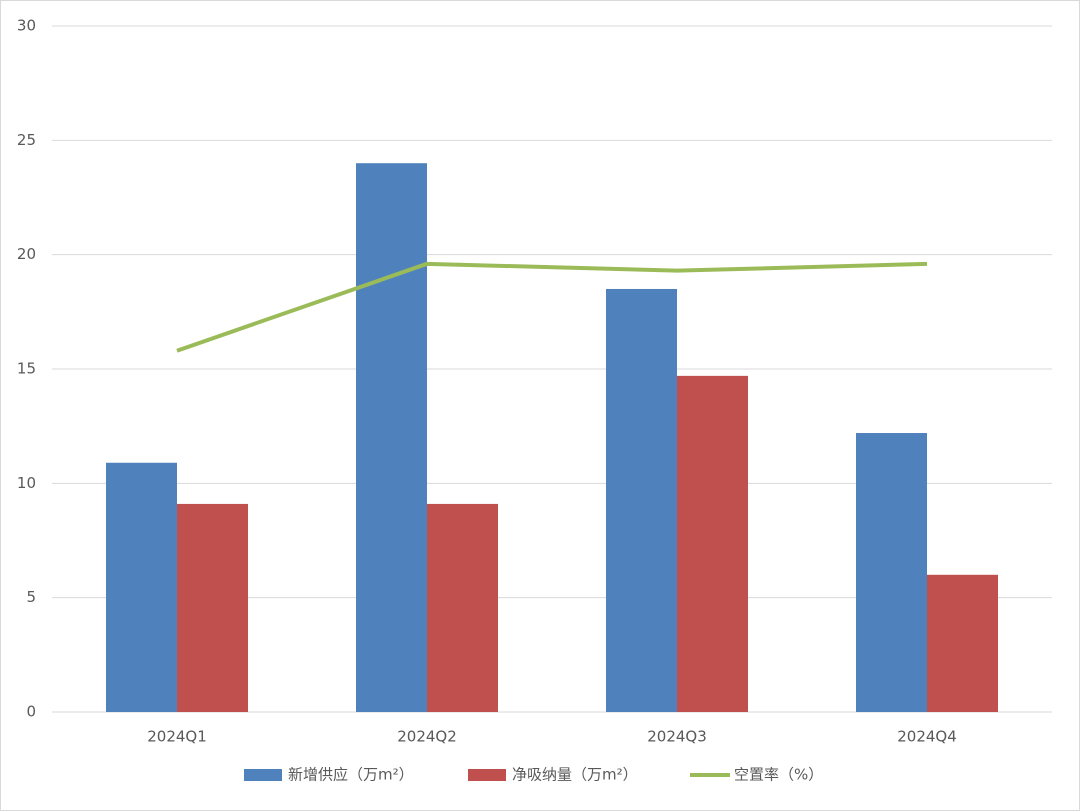 The image size is (1080, 811). What do you see at coordinates (26, 369) in the screenshot?
I see `y-tick-label: 15` at bounding box center [26, 369].